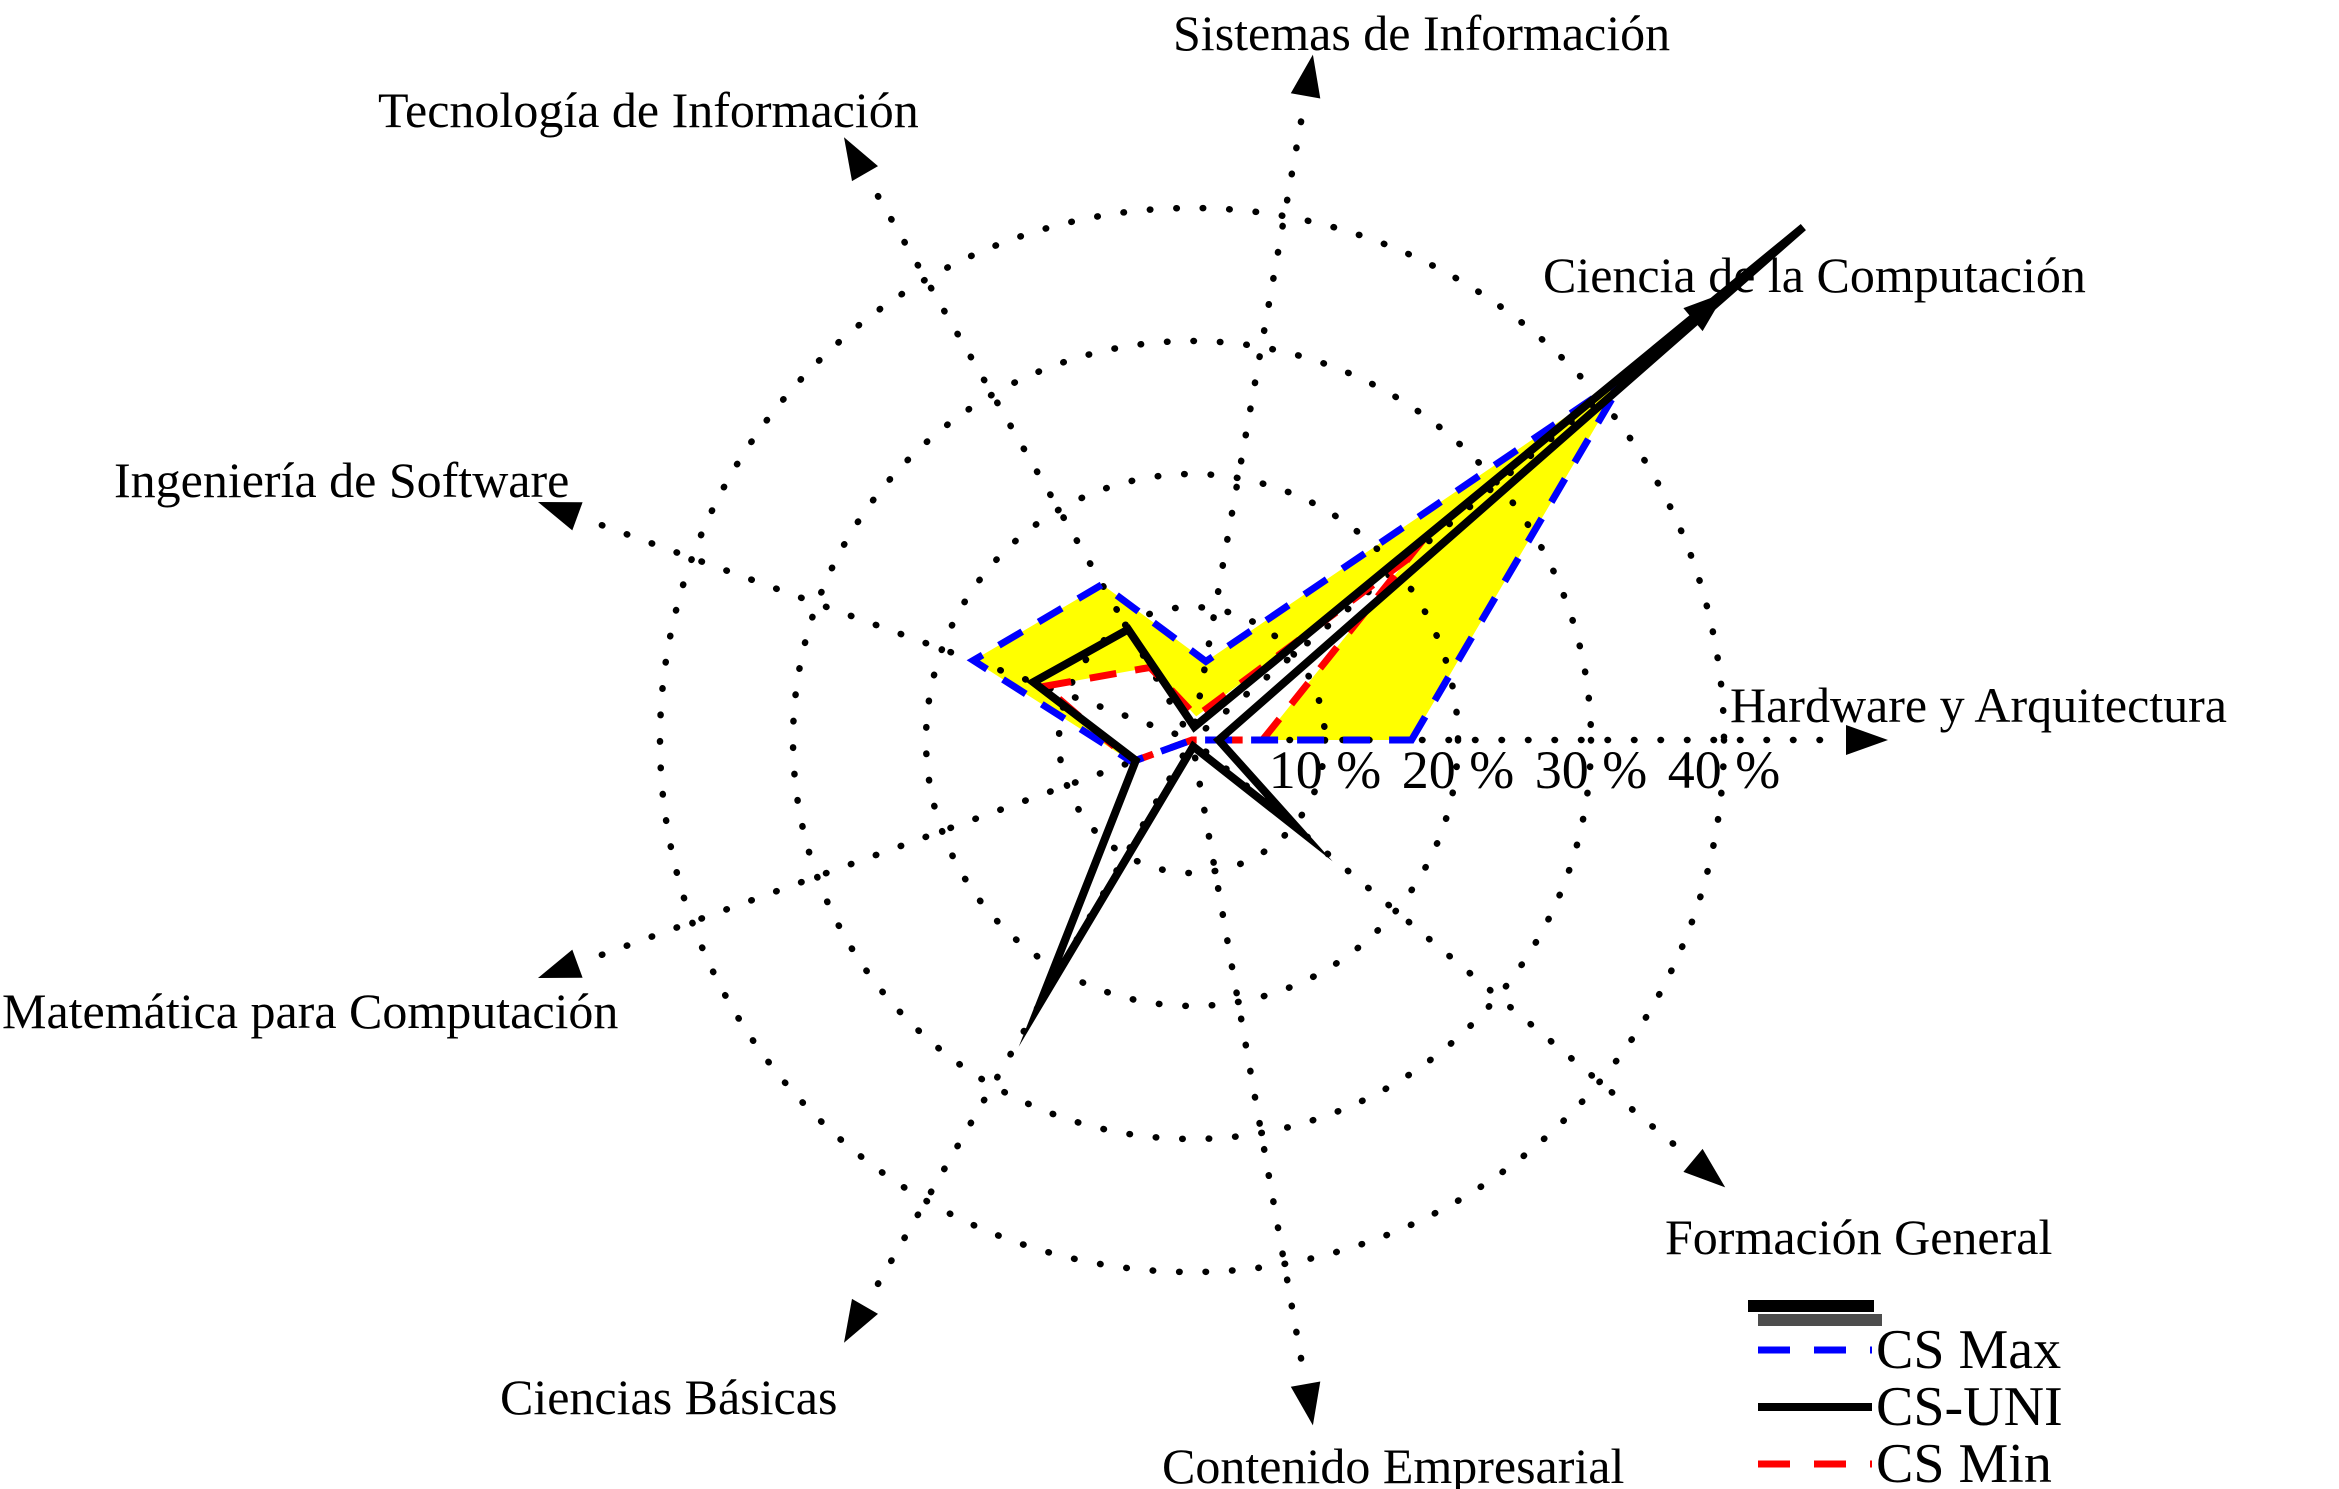 The height and width of the screenshot is (1489, 2339). Describe the element at coordinates (1524, 770) in the screenshot. I see `radial-tick-labels: 10 % 20 % 30 % 40 %` at that location.